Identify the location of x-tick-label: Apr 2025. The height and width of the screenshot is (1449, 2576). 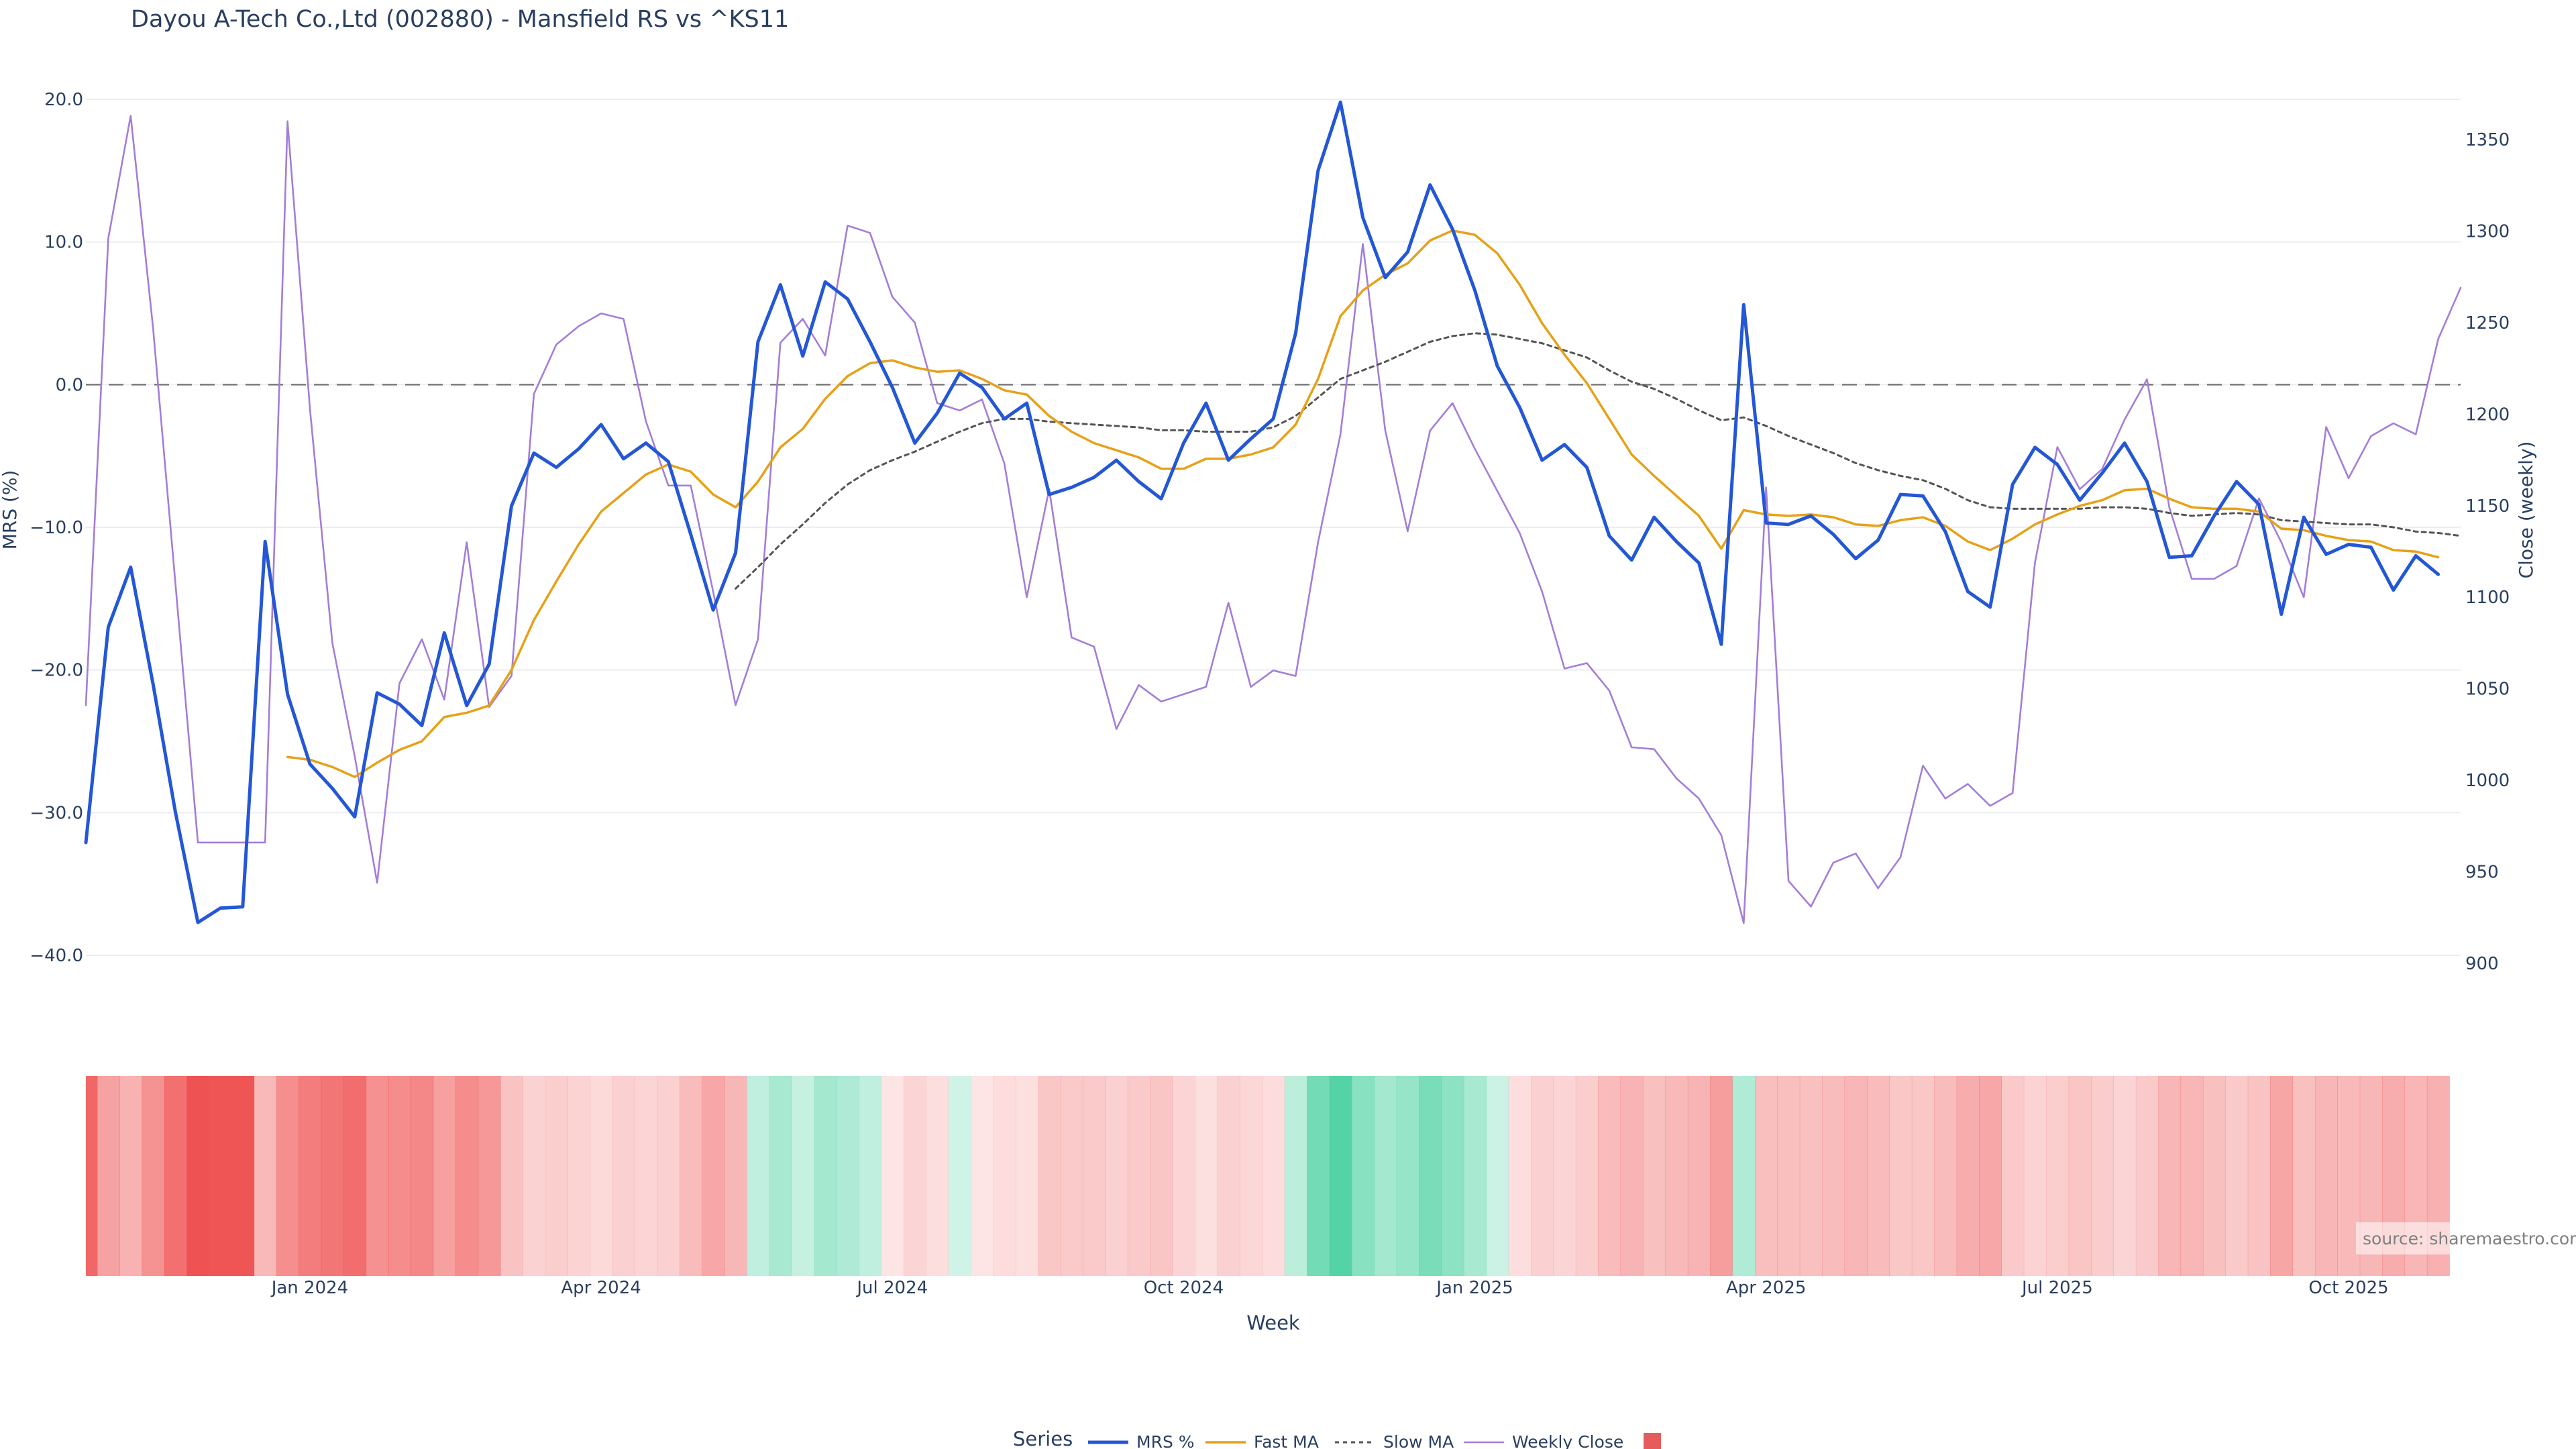
(1766, 1288).